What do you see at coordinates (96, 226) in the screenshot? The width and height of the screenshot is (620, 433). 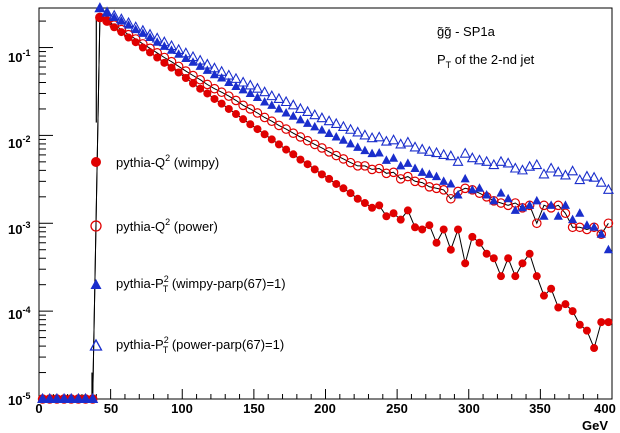 I see `legend-marker-open-circle` at bounding box center [96, 226].